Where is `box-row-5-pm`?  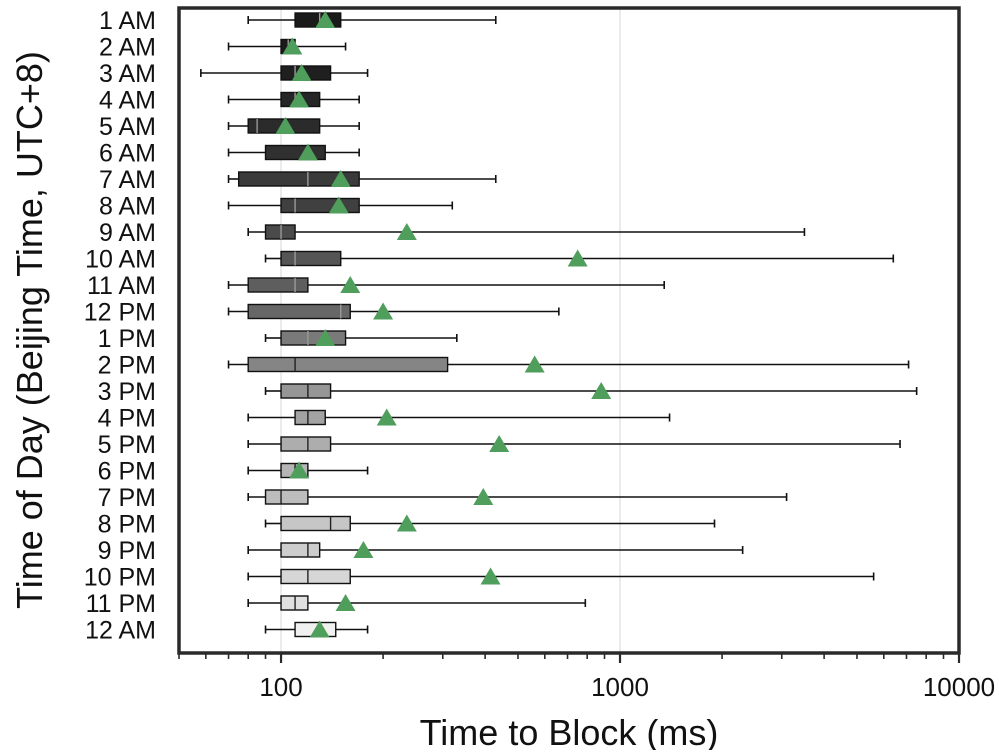
box-row-5-pm is located at coordinates (574, 443).